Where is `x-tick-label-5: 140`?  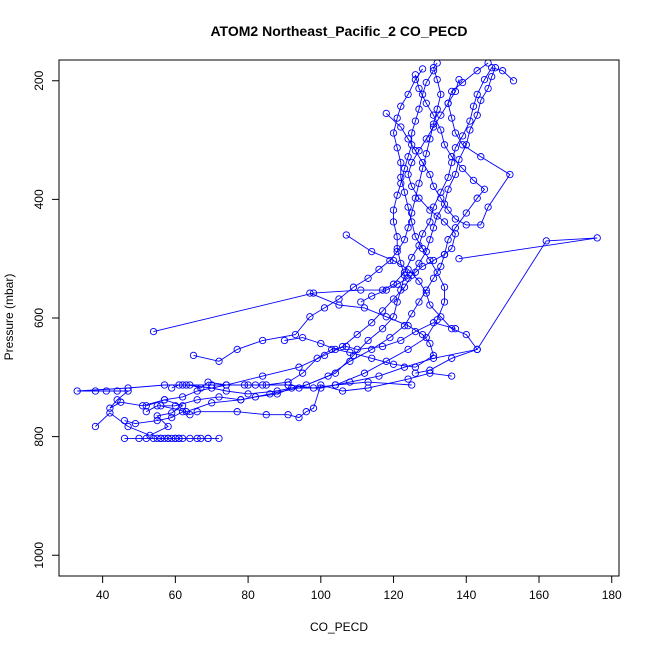 x-tick-label-5: 140 is located at coordinates (466, 595).